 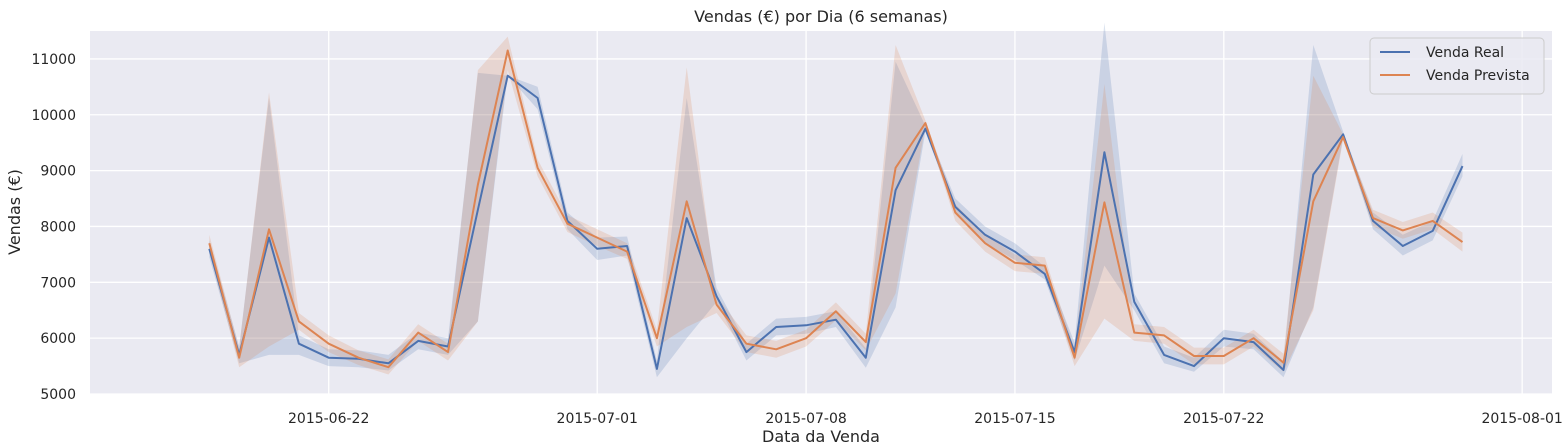 I want to click on x-tick-label: 2015-07-22, so click(x=1223, y=419).